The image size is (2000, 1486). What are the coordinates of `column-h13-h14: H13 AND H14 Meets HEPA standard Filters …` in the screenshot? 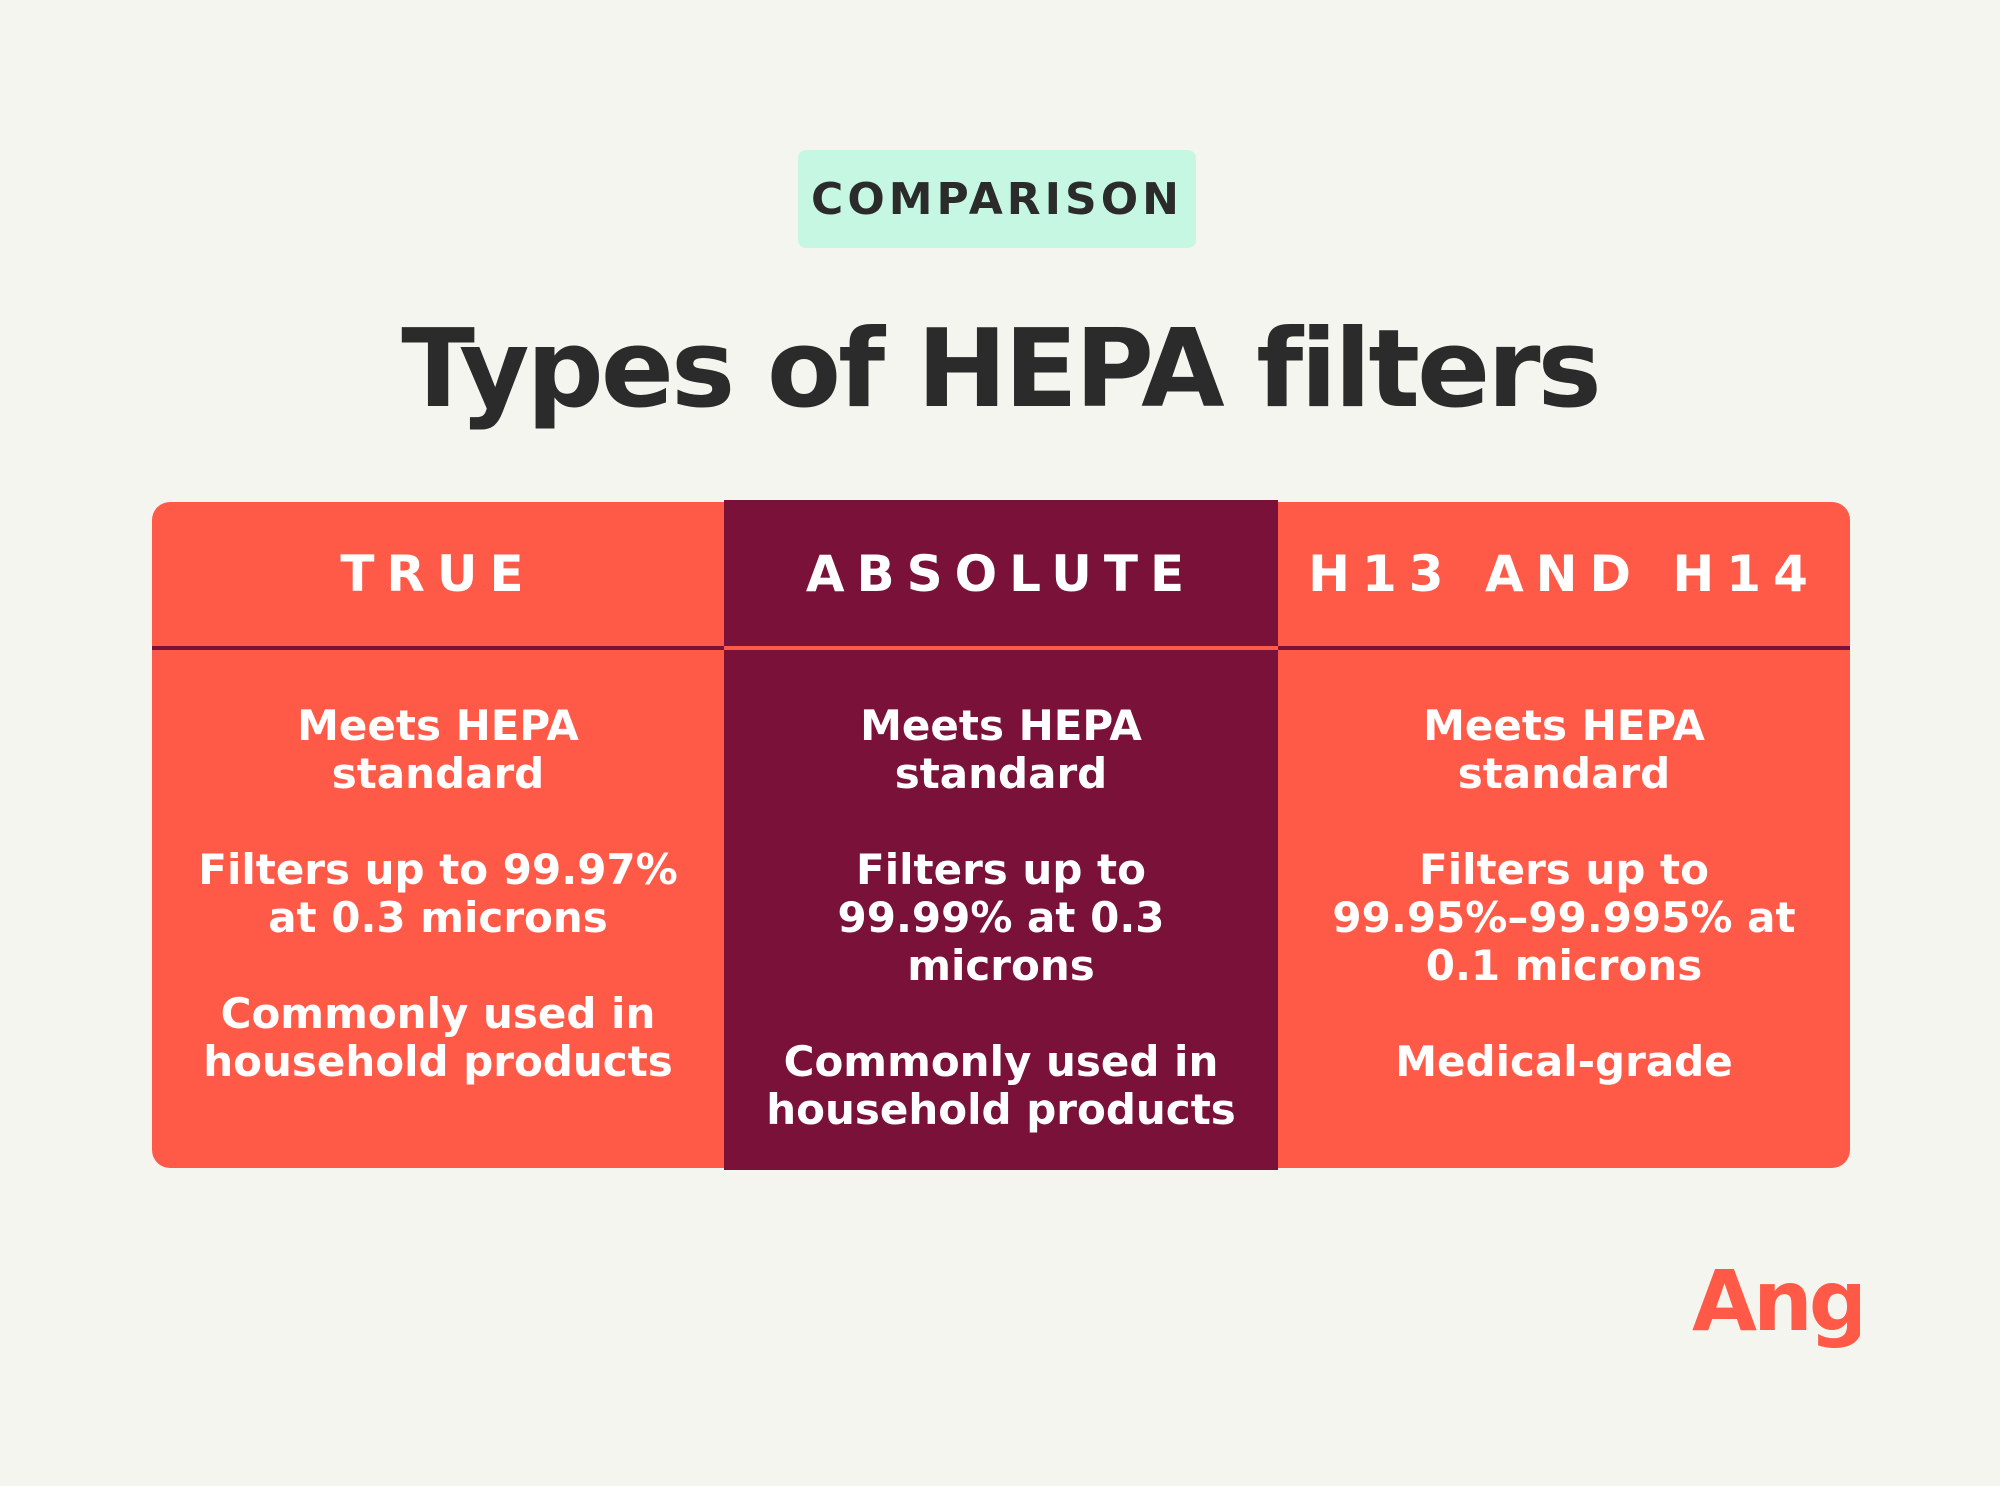 It's located at (1564, 835).